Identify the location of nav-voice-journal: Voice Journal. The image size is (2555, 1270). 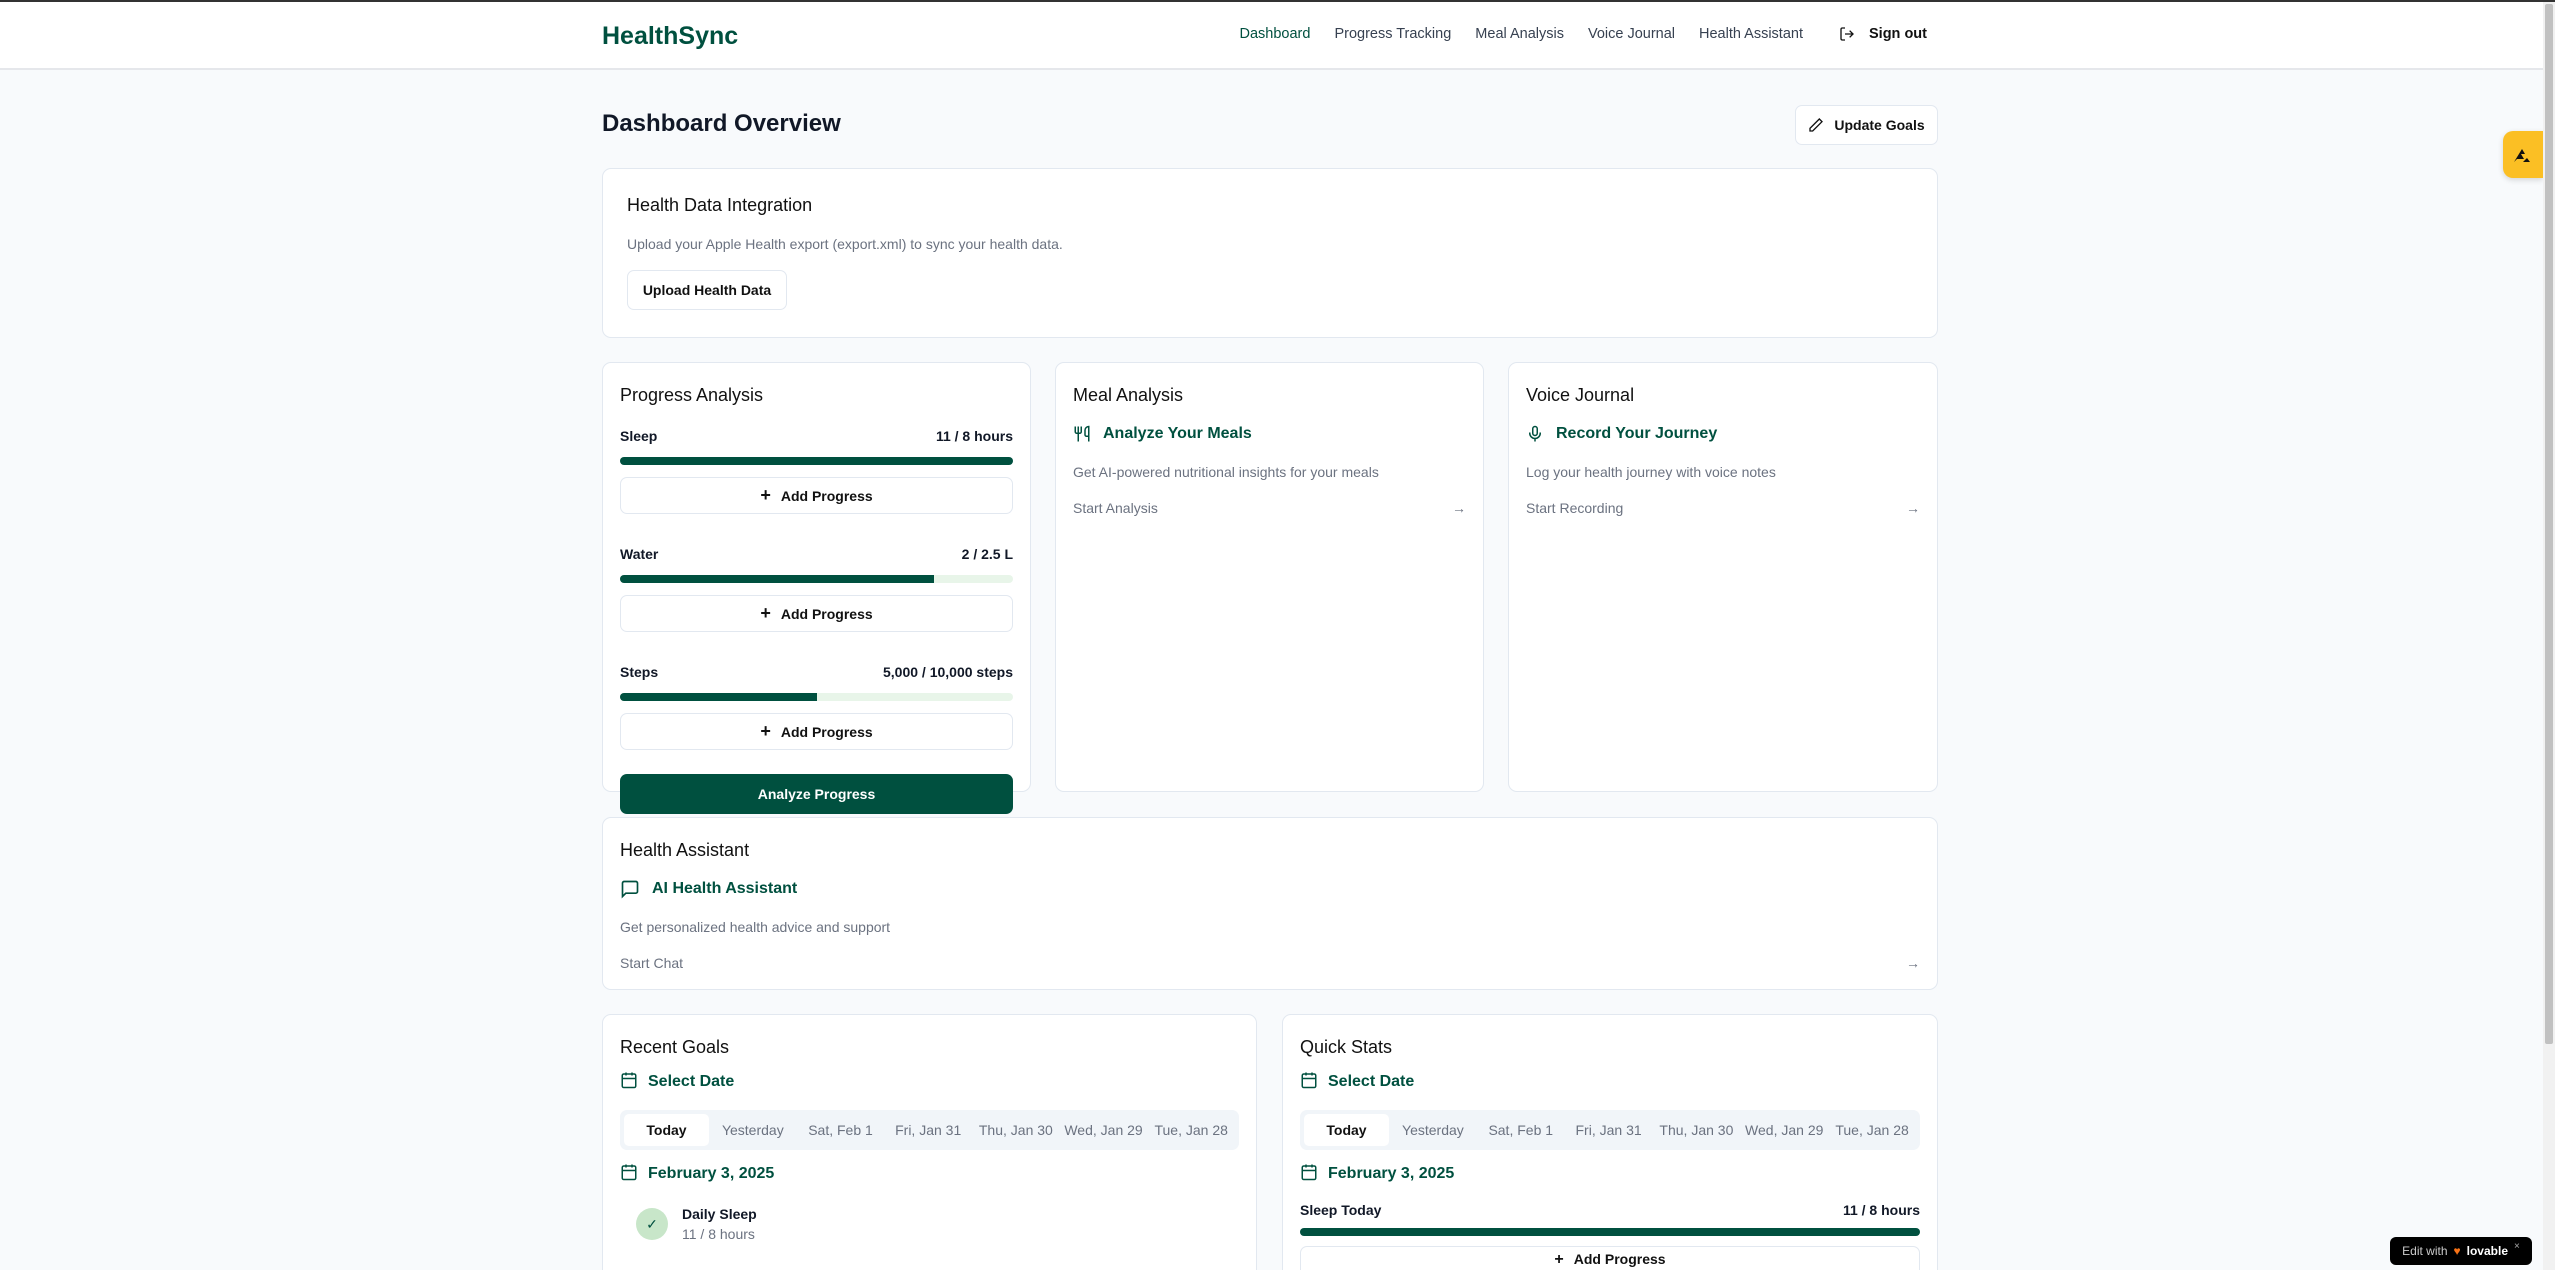
(1631, 34).